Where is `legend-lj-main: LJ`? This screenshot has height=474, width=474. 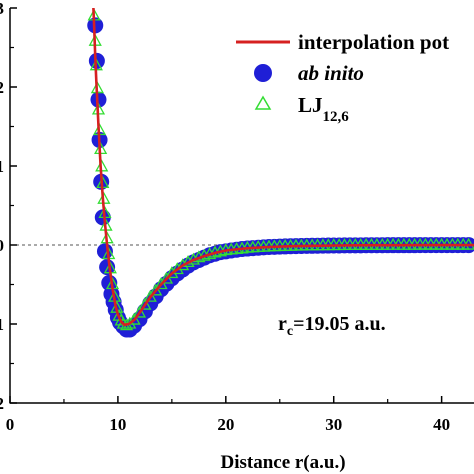 legend-lj-main: LJ is located at coordinates (310, 105).